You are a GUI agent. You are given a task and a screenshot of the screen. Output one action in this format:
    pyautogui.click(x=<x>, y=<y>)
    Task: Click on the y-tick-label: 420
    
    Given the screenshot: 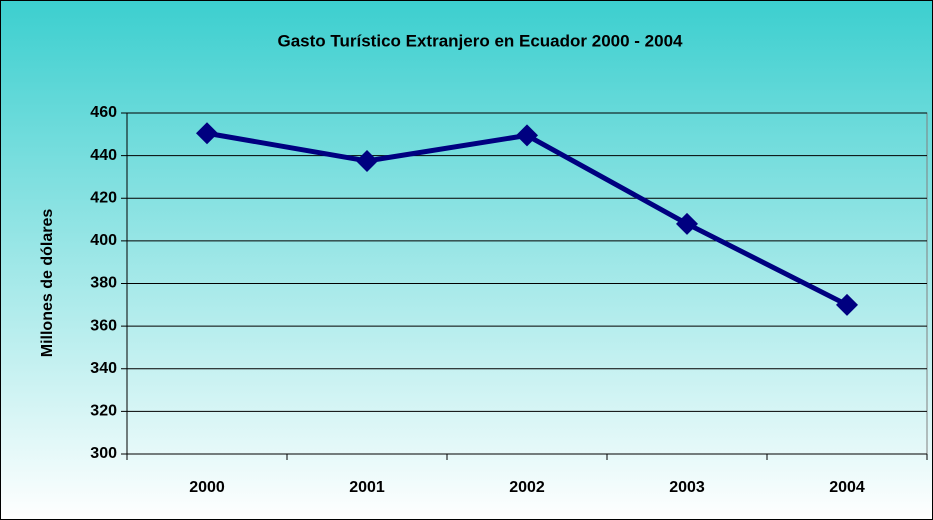 What is the action you would take?
    pyautogui.click(x=103, y=197)
    